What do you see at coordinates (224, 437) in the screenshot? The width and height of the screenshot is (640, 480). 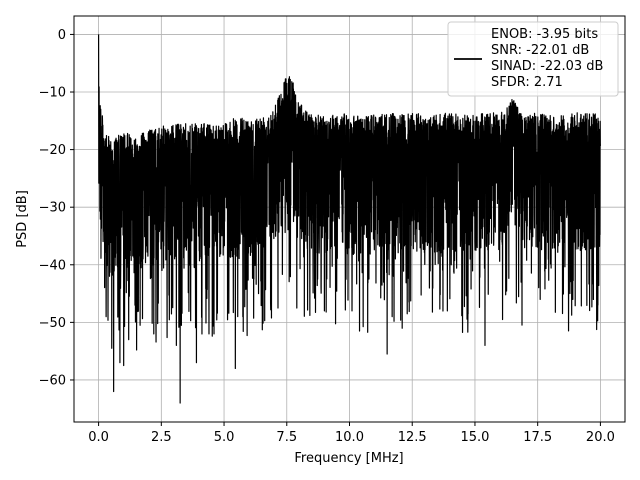 I see `x-tick-label: 5.0` at bounding box center [224, 437].